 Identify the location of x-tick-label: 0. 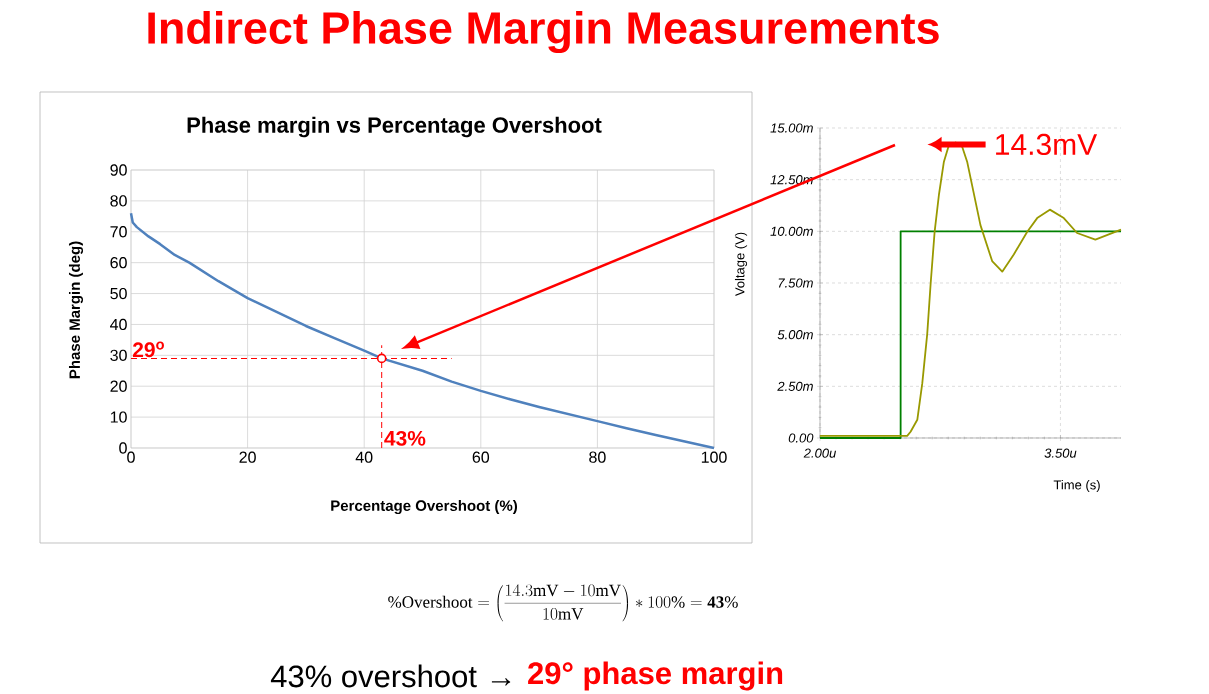
(131, 457).